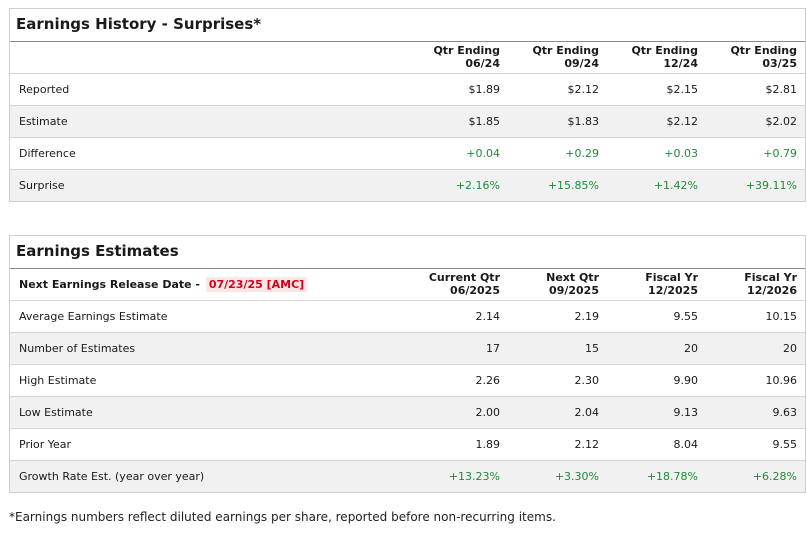  I want to click on table-cell: 2.26, so click(458, 379).